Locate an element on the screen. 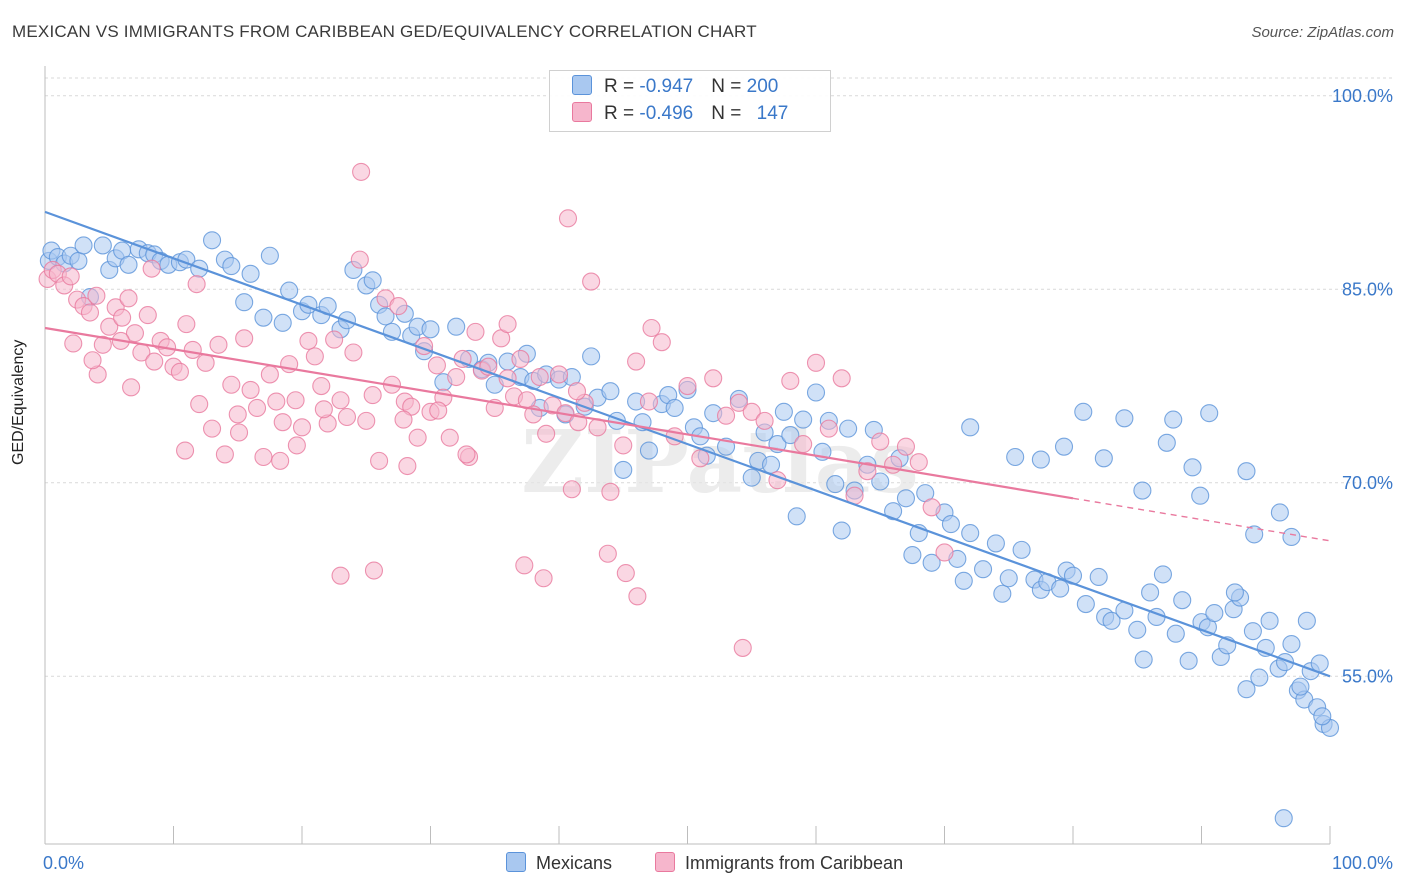 The height and width of the screenshot is (892, 1406). y-tick-label: 85.0% is located at coordinates (1367, 289).